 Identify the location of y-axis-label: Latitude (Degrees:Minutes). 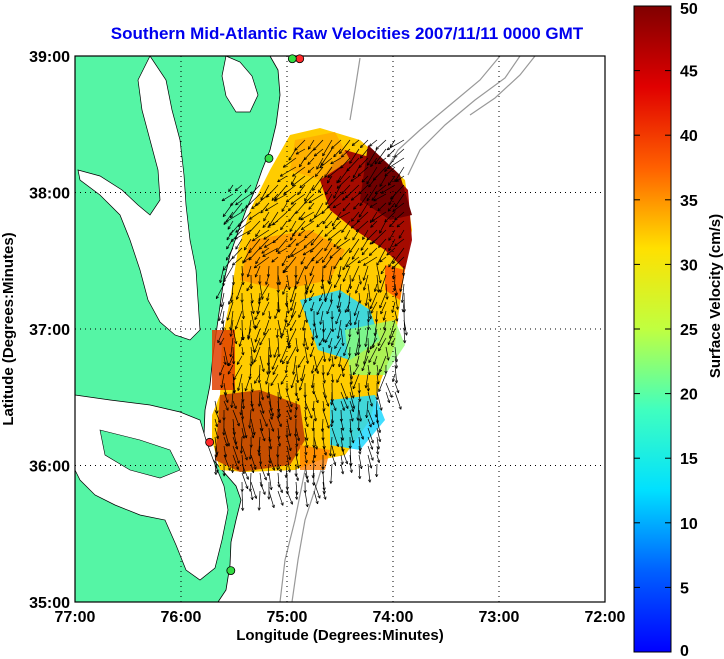
(8, 328).